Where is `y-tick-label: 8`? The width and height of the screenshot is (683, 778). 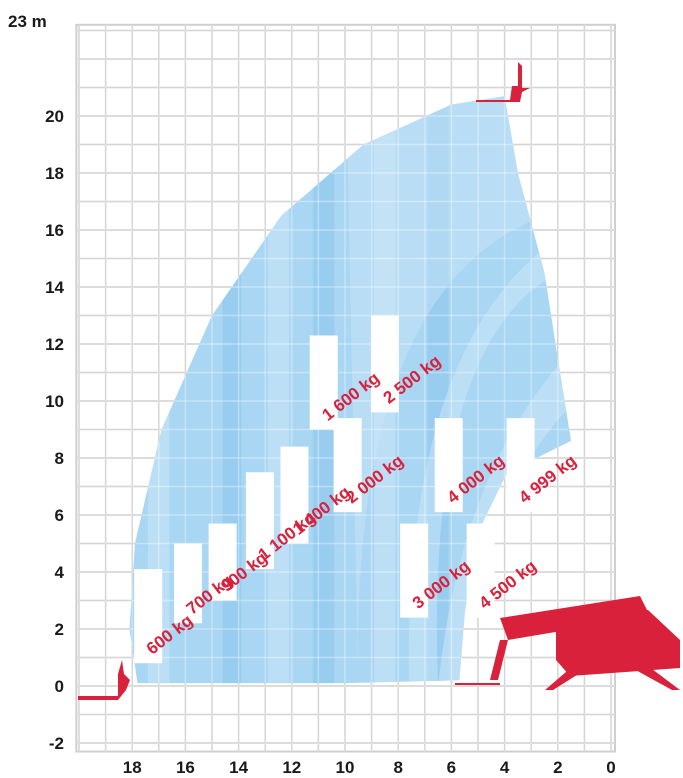
y-tick-label: 8 is located at coordinates (59, 458).